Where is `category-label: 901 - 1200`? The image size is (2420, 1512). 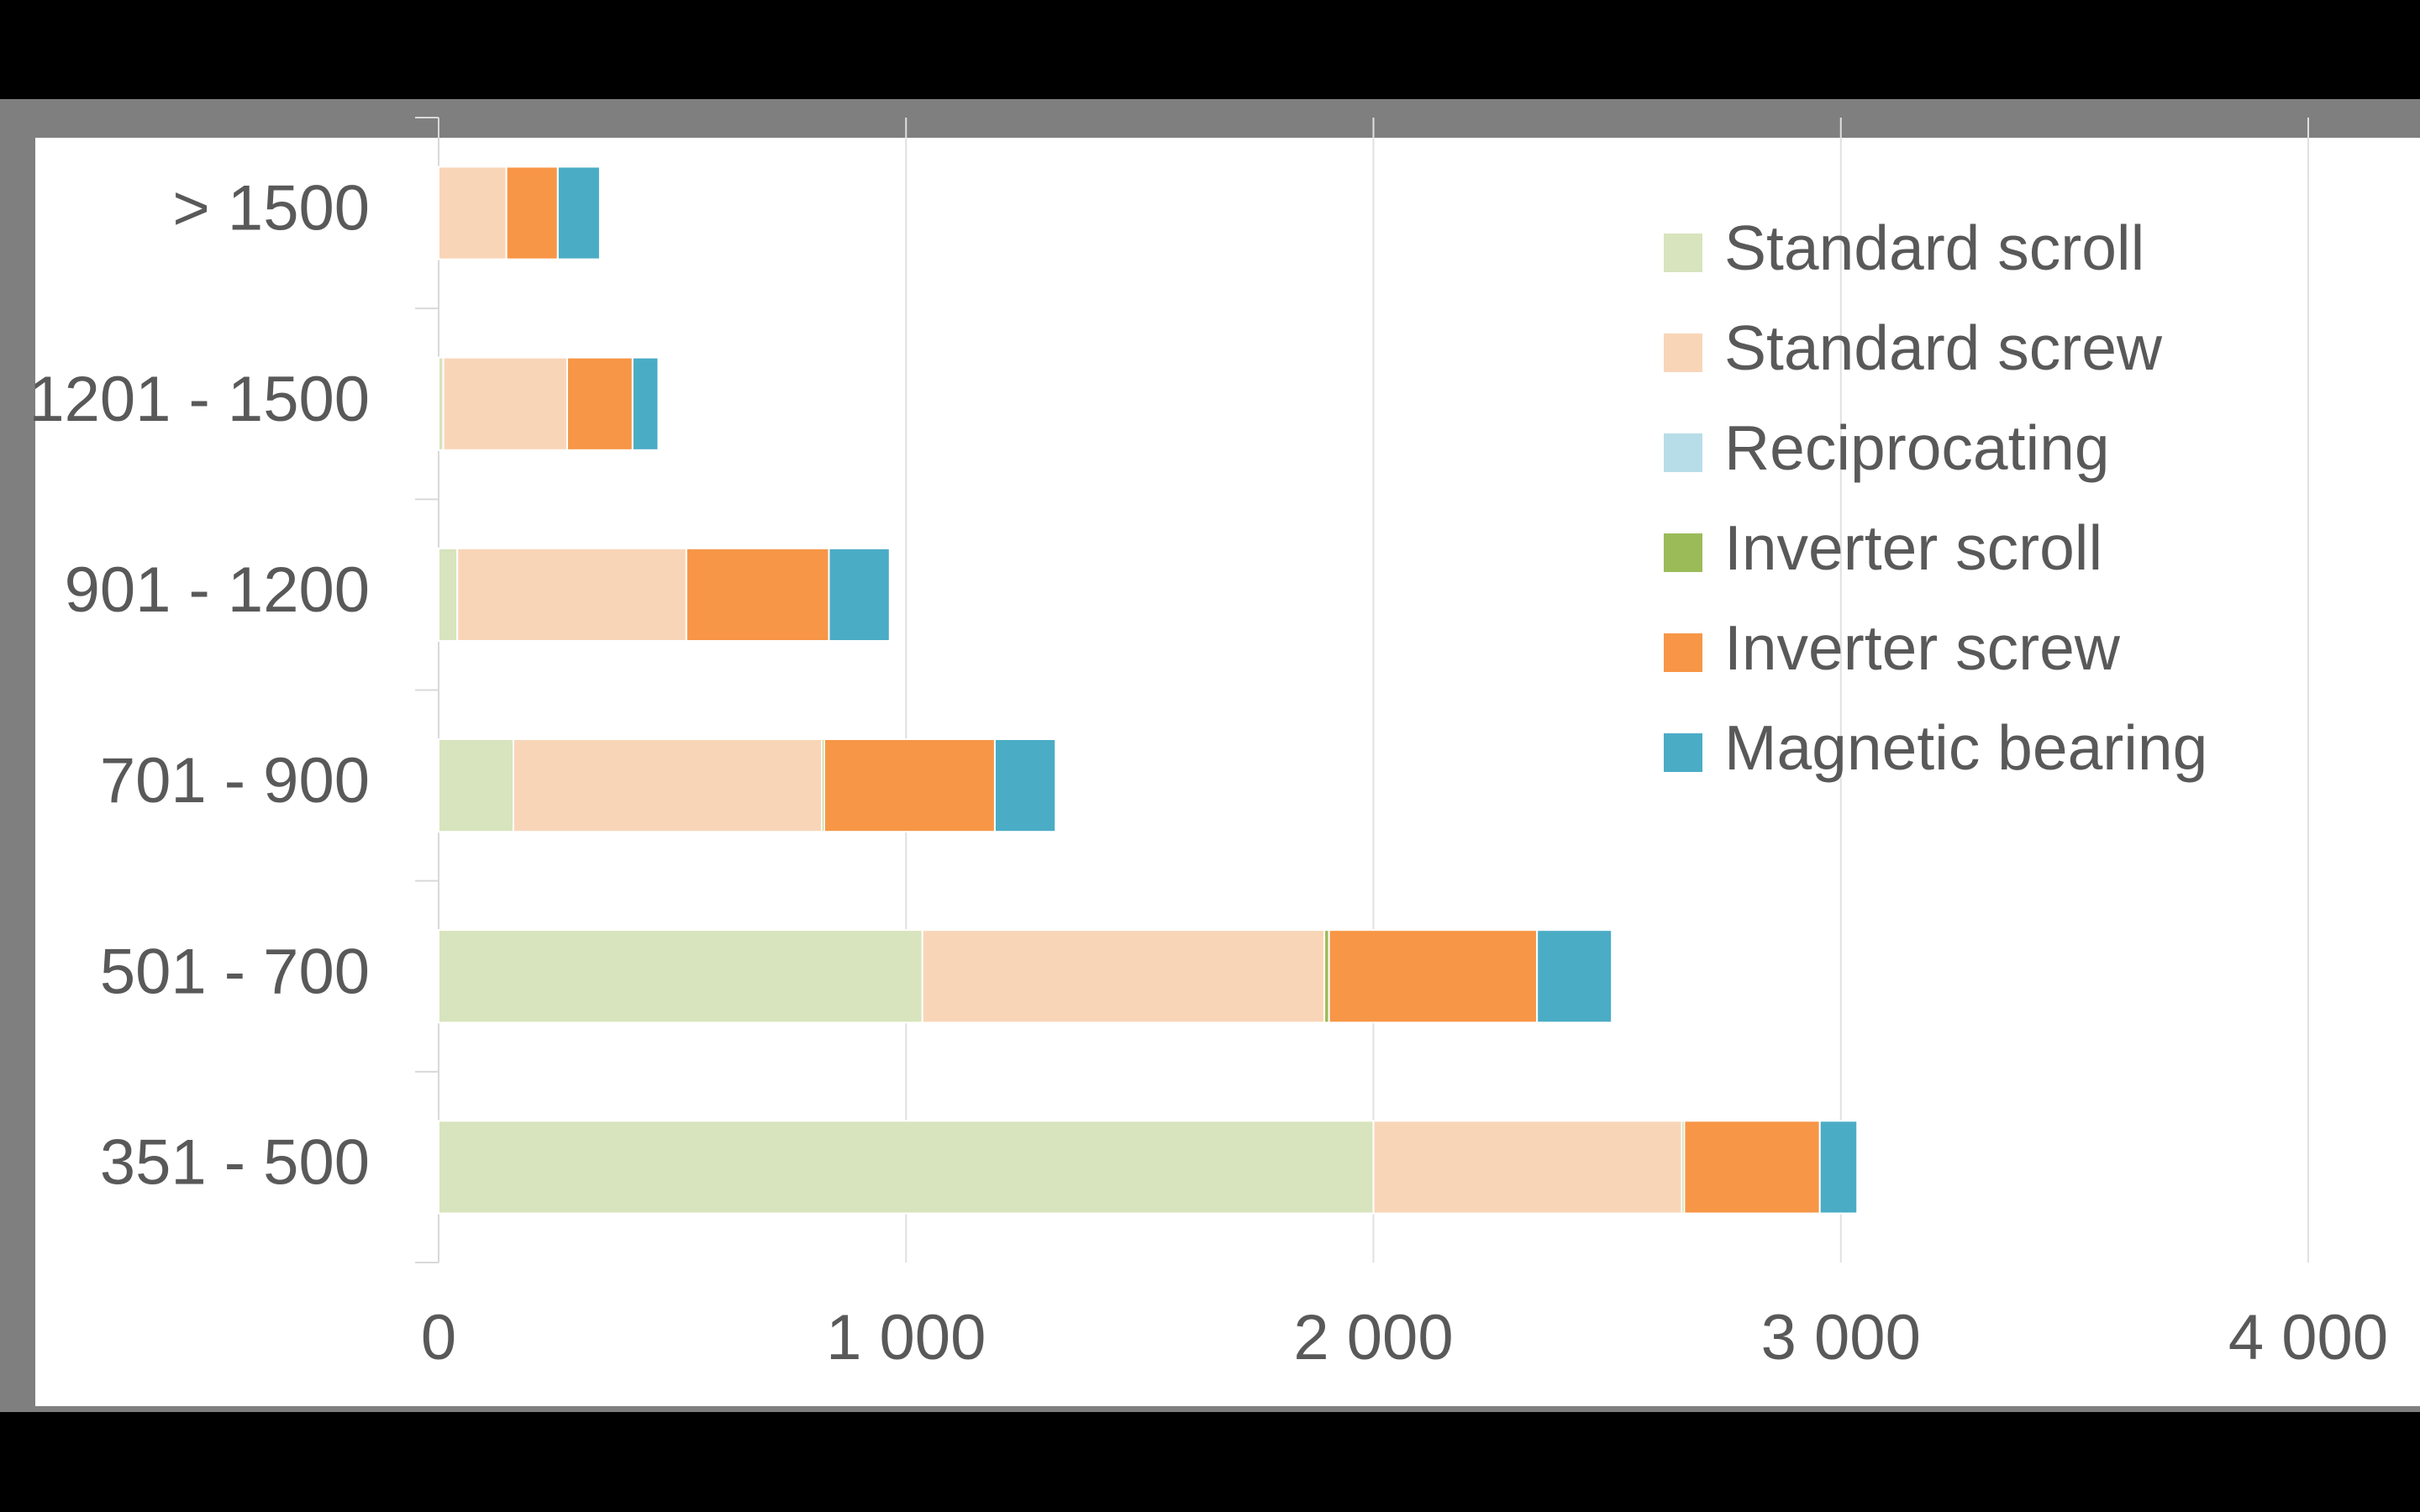 category-label: 901 - 1200 is located at coordinates (218, 590).